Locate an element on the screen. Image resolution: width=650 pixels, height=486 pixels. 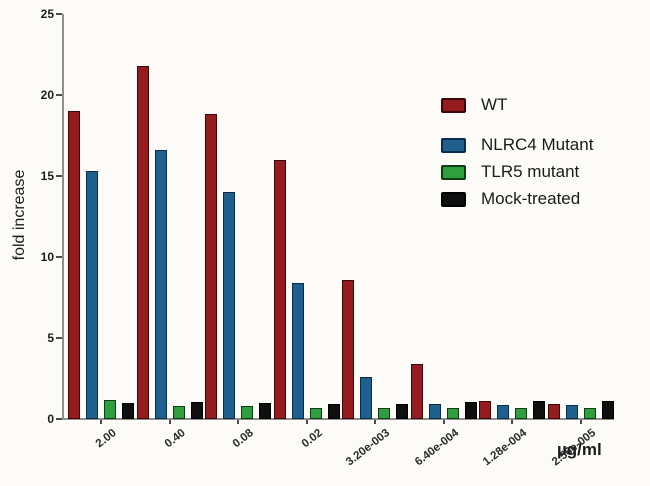
x-axis-line is located at coordinates (338, 419).